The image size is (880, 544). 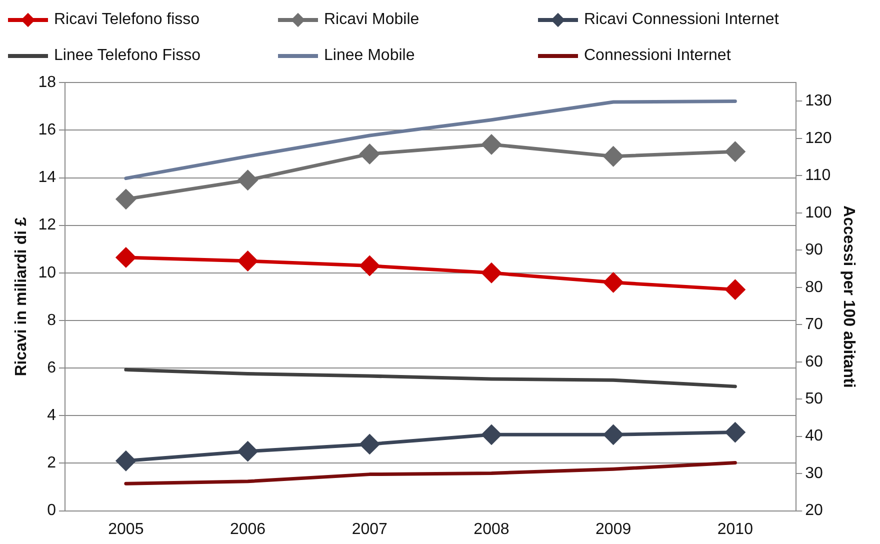 What do you see at coordinates (370, 529) in the screenshot?
I see `x-tick-label: 2007` at bounding box center [370, 529].